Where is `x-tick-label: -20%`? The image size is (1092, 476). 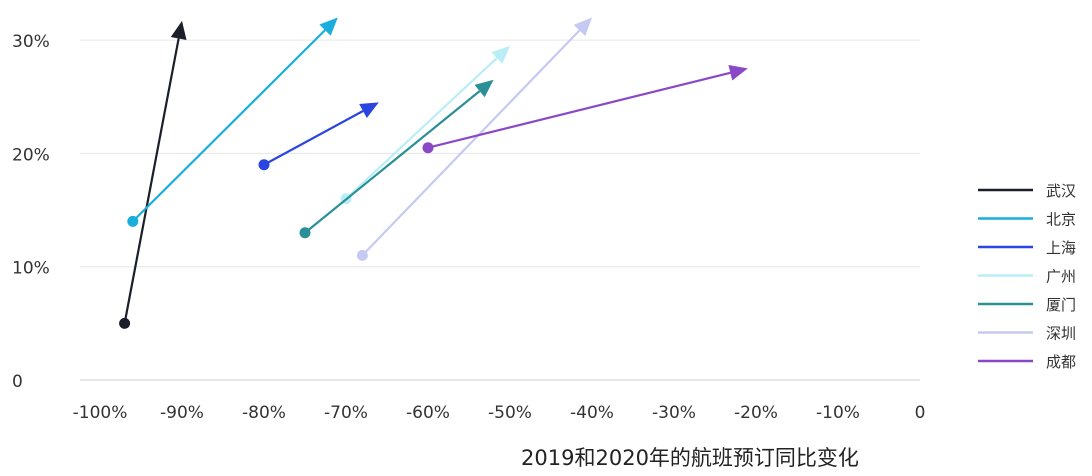 x-tick-label: -20% is located at coordinates (756, 413).